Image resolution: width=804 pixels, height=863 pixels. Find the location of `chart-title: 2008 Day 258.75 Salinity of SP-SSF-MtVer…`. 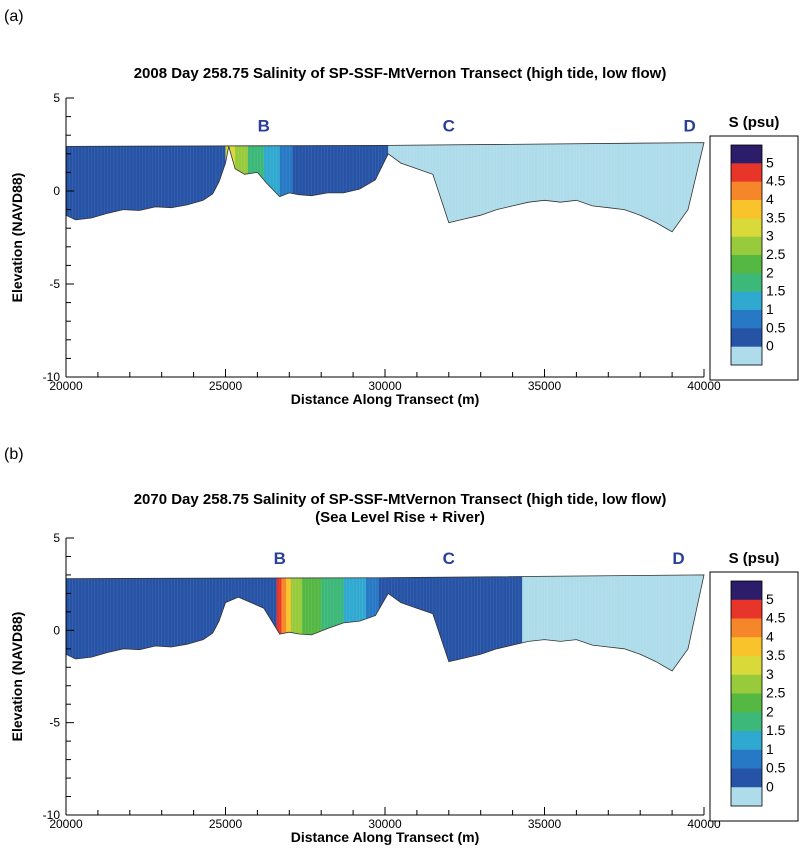

chart-title: 2008 Day 258.75 Salinity of SP-SSF-MtVer… is located at coordinates (400, 73).